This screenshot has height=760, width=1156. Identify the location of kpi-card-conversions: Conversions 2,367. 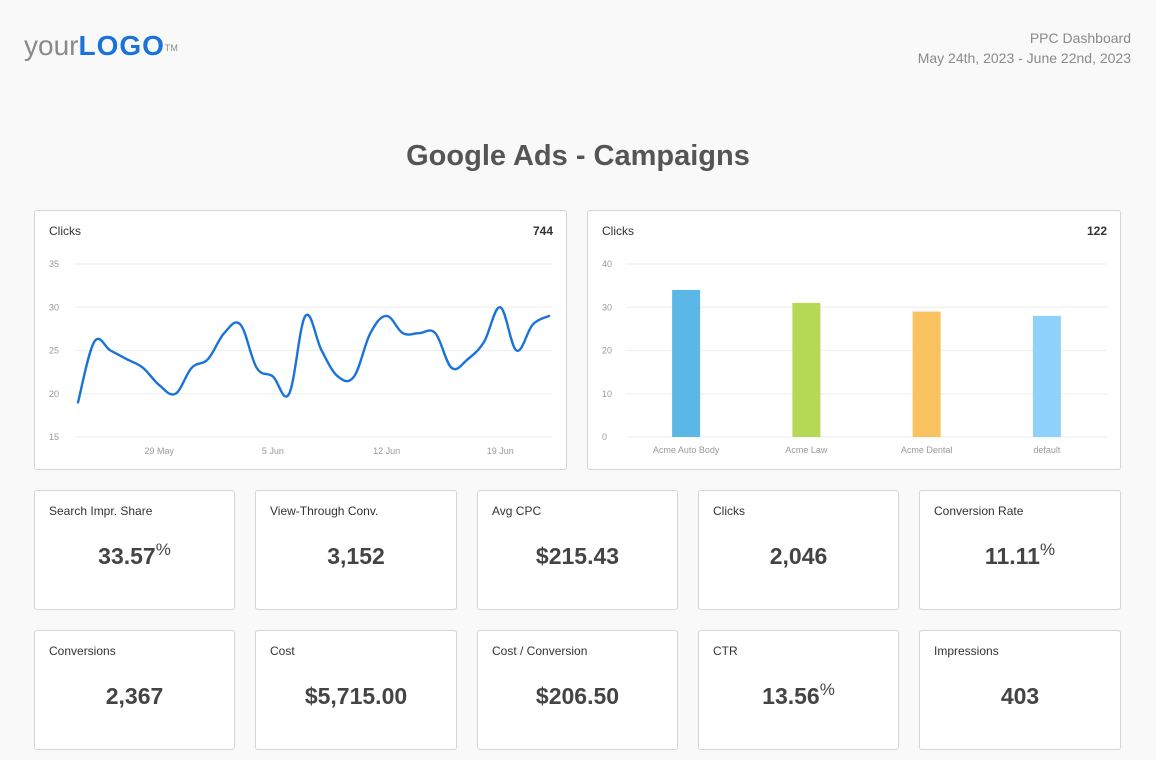
(134, 690).